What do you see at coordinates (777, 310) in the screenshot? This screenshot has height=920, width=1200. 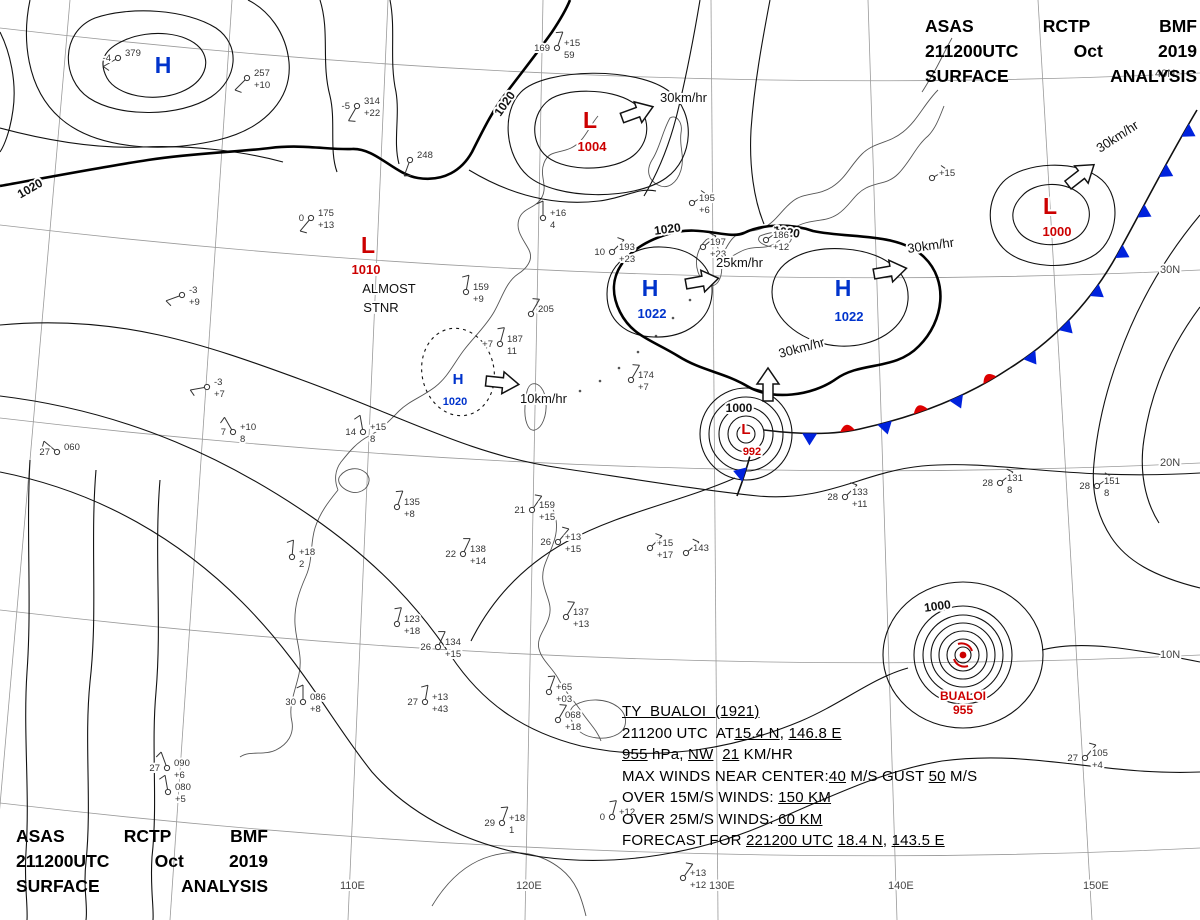 I see `isobar-1020-bold` at bounding box center [777, 310].